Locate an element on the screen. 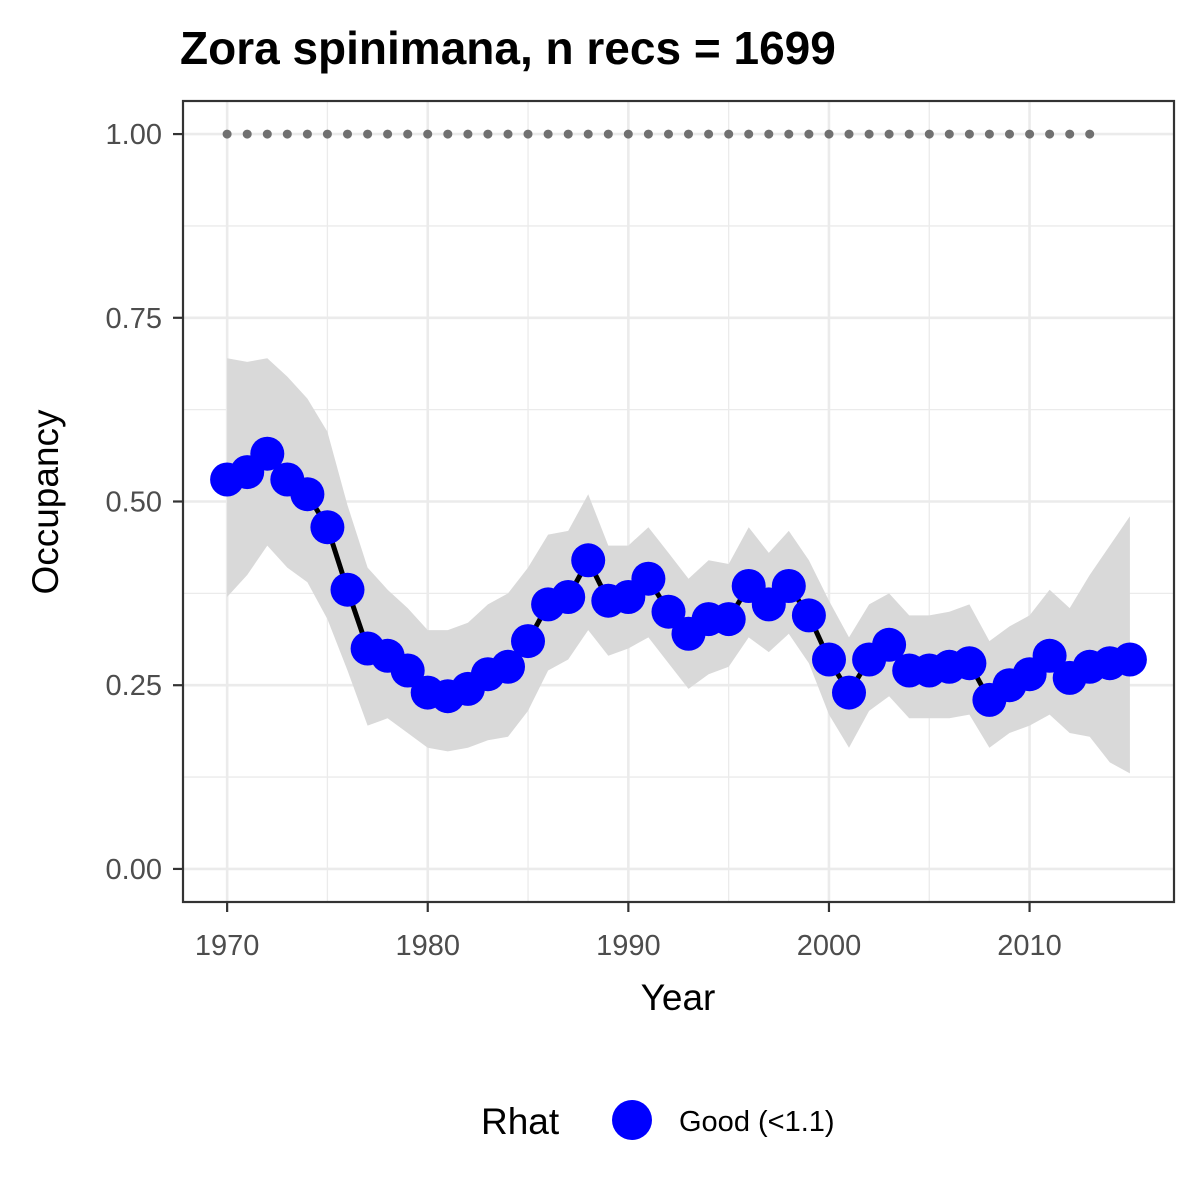  x-tick-label: 2010 is located at coordinates (1029, 946).